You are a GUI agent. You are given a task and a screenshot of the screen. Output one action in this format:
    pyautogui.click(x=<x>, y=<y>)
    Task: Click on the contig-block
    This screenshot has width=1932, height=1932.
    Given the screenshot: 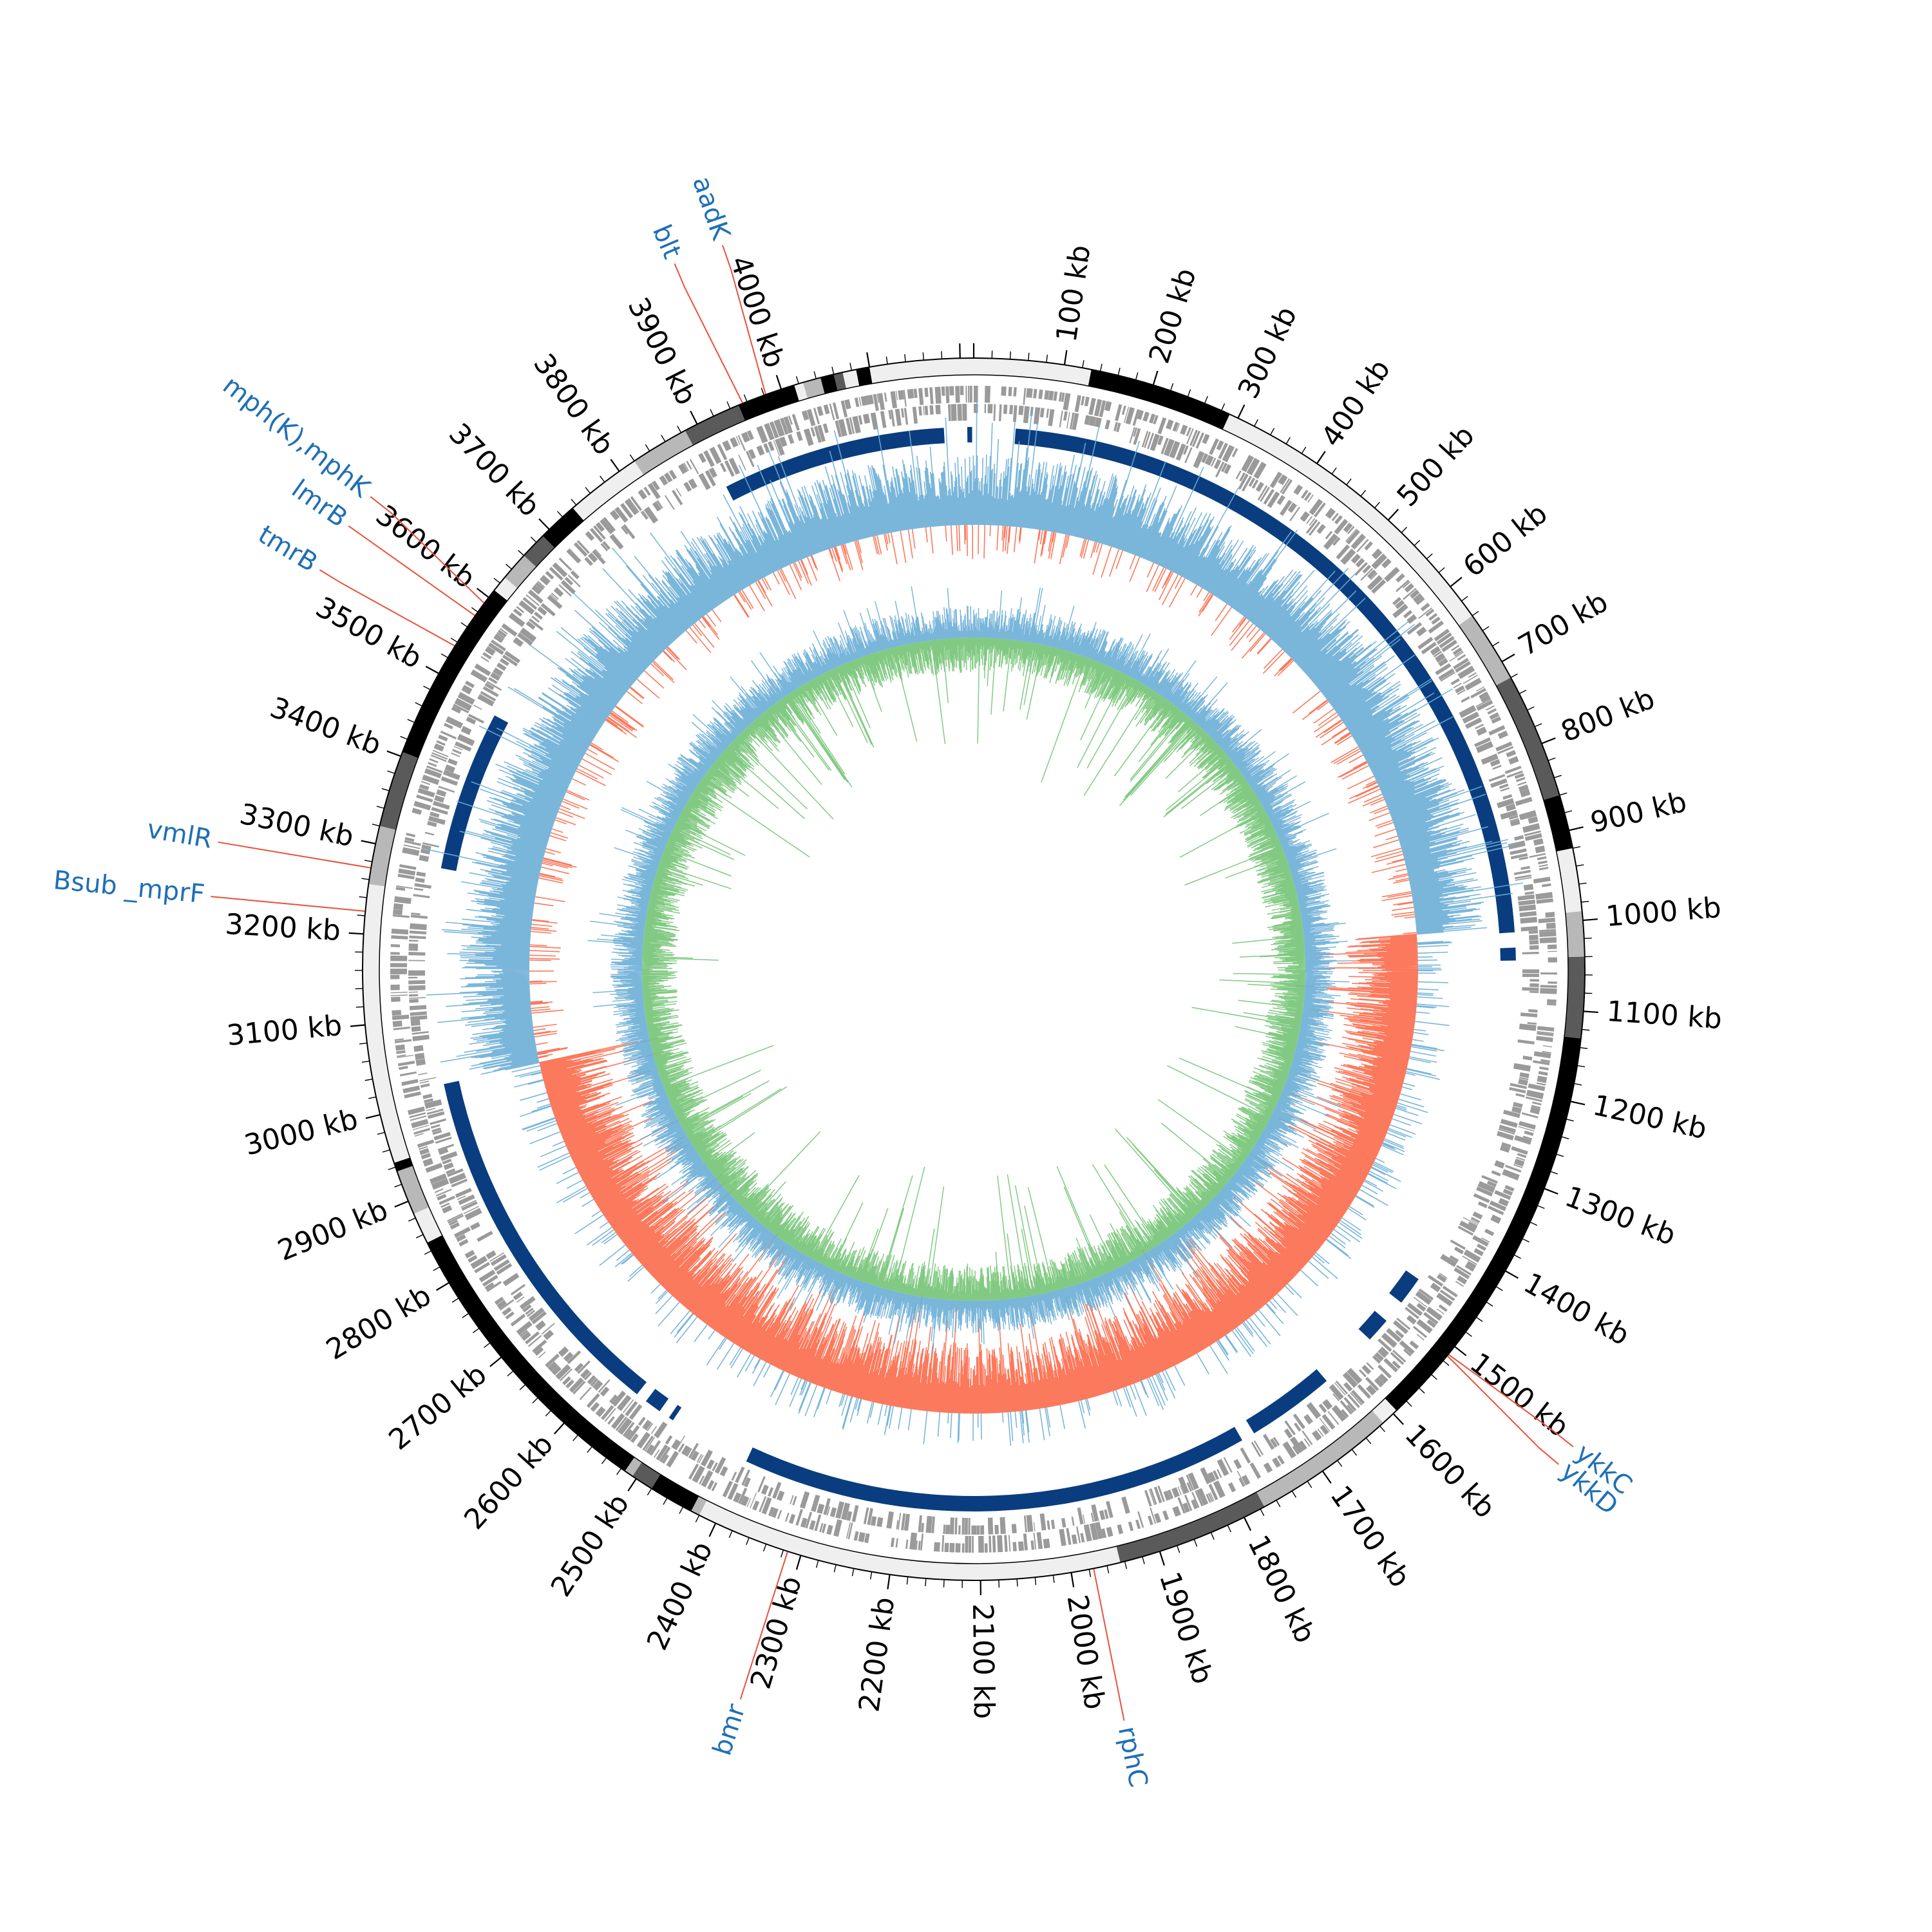 What is the action you would take?
    pyautogui.click(x=608, y=491)
    